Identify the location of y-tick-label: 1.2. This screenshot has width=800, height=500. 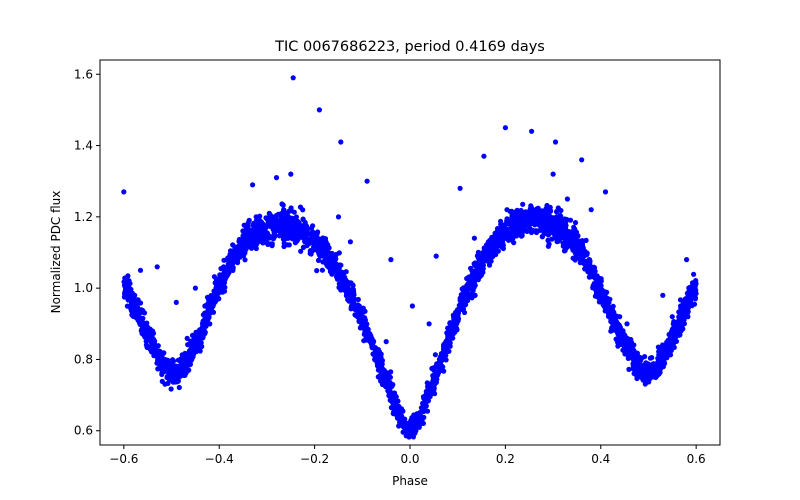
(83, 217).